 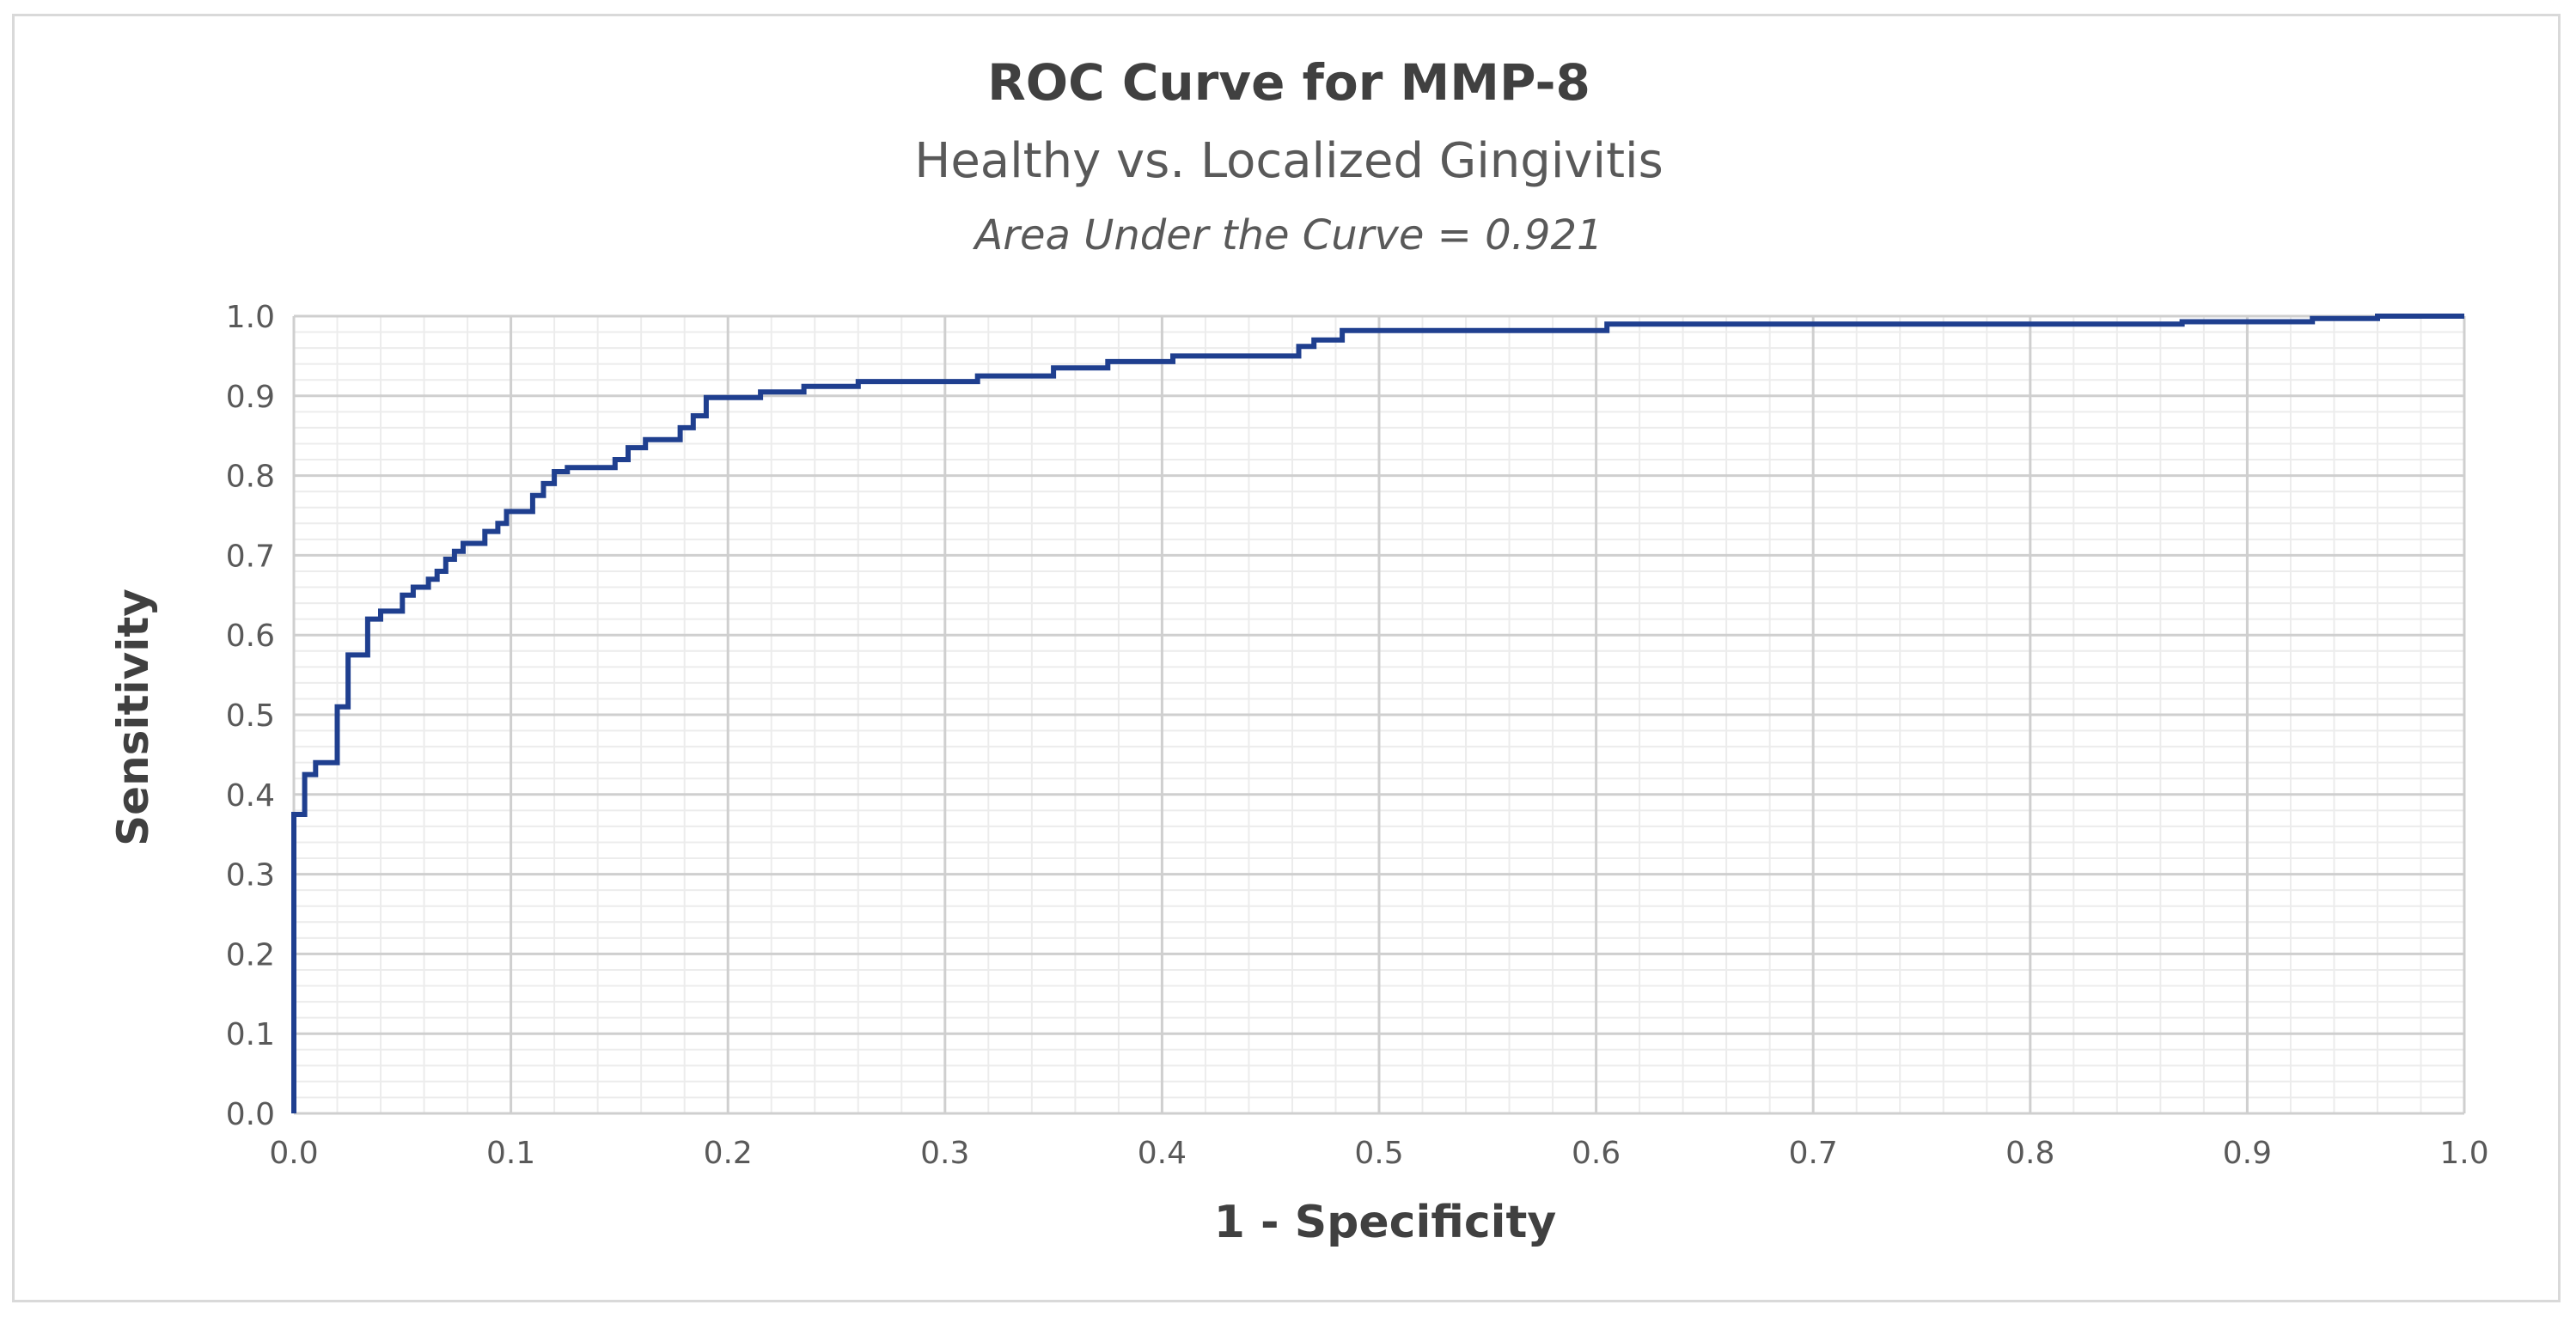 I want to click on x-tick-label: 0.3, so click(x=944, y=1153).